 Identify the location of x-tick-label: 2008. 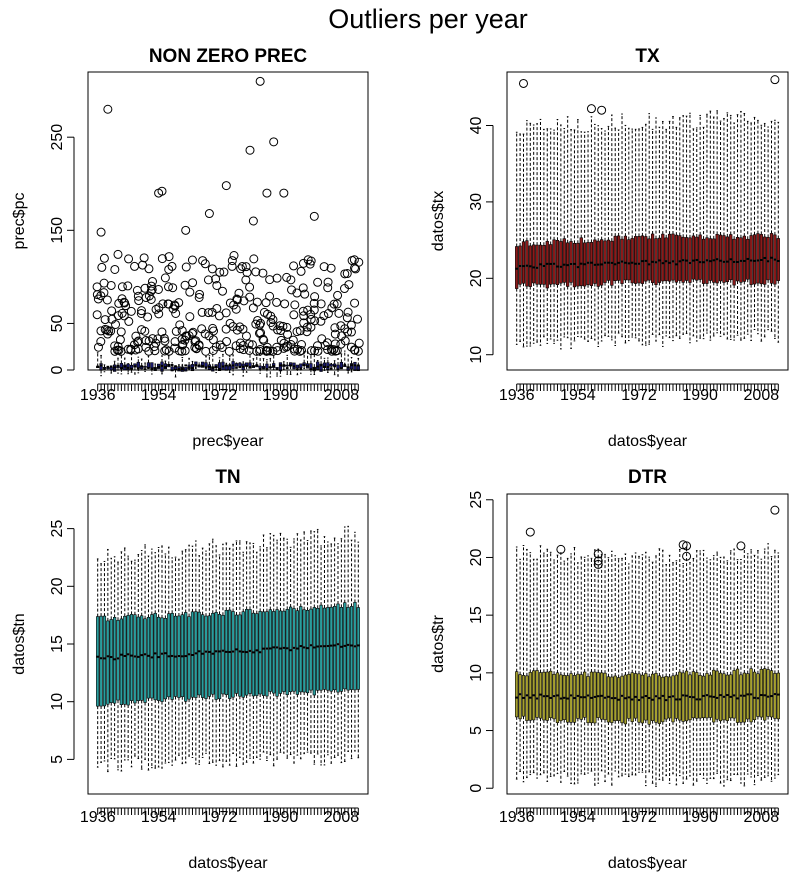
(342, 817).